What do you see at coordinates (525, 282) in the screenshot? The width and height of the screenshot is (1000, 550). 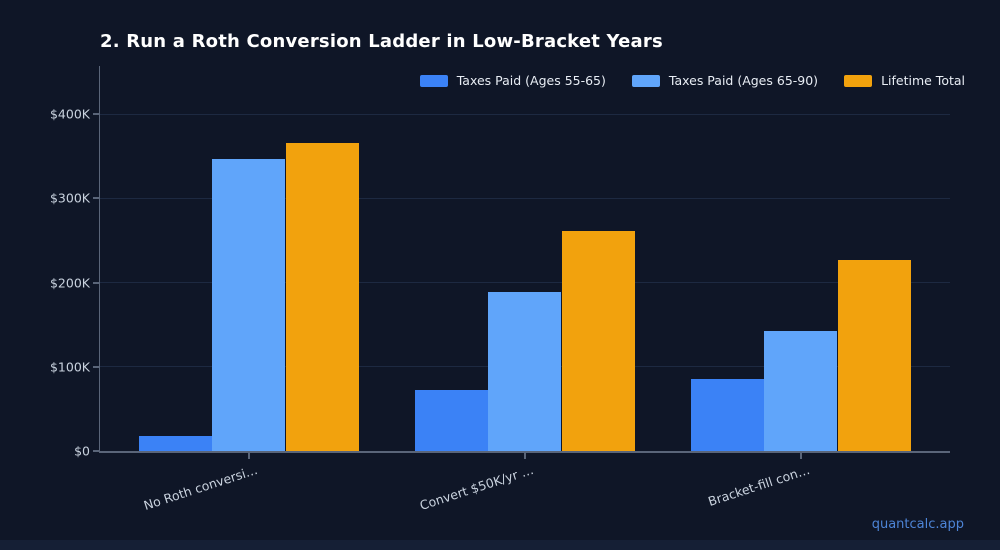 I see `gridline-$200K` at bounding box center [525, 282].